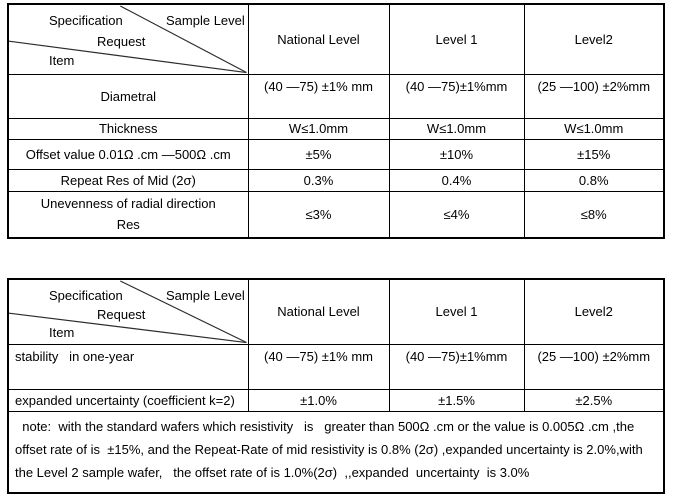 Image resolution: width=678 pixels, height=502 pixels. I want to click on table1-row-repeat-res: Repeat Res of Mid (2σ) 0.3% 0.4% 0.8%, so click(336, 180).